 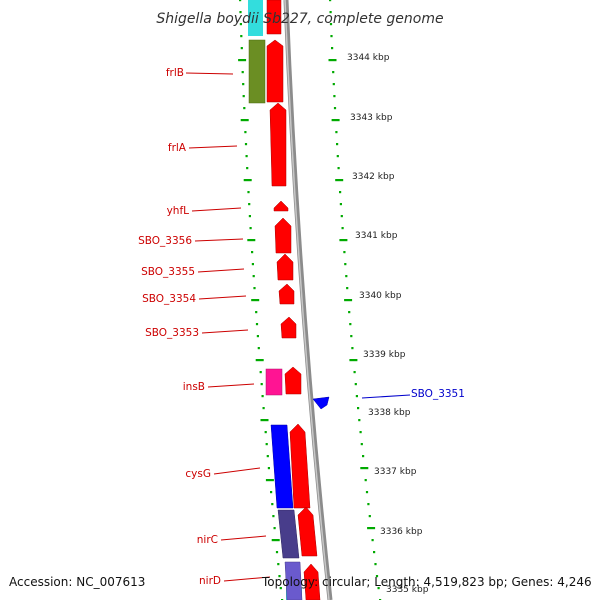 I want to click on cyan-feature-top, so click(x=255, y=18).